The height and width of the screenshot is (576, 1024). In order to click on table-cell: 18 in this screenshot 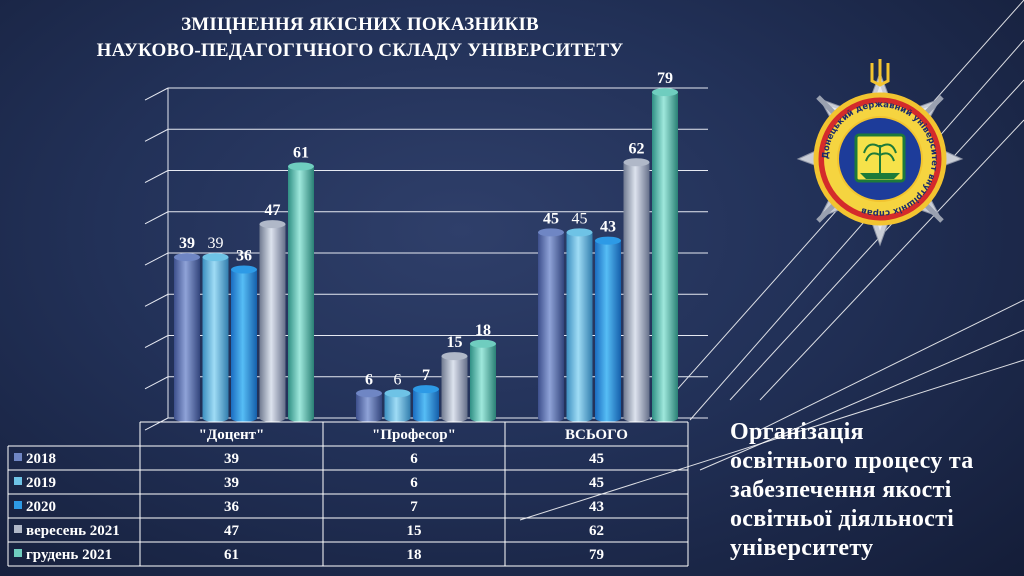, I will do `click(414, 555)`.